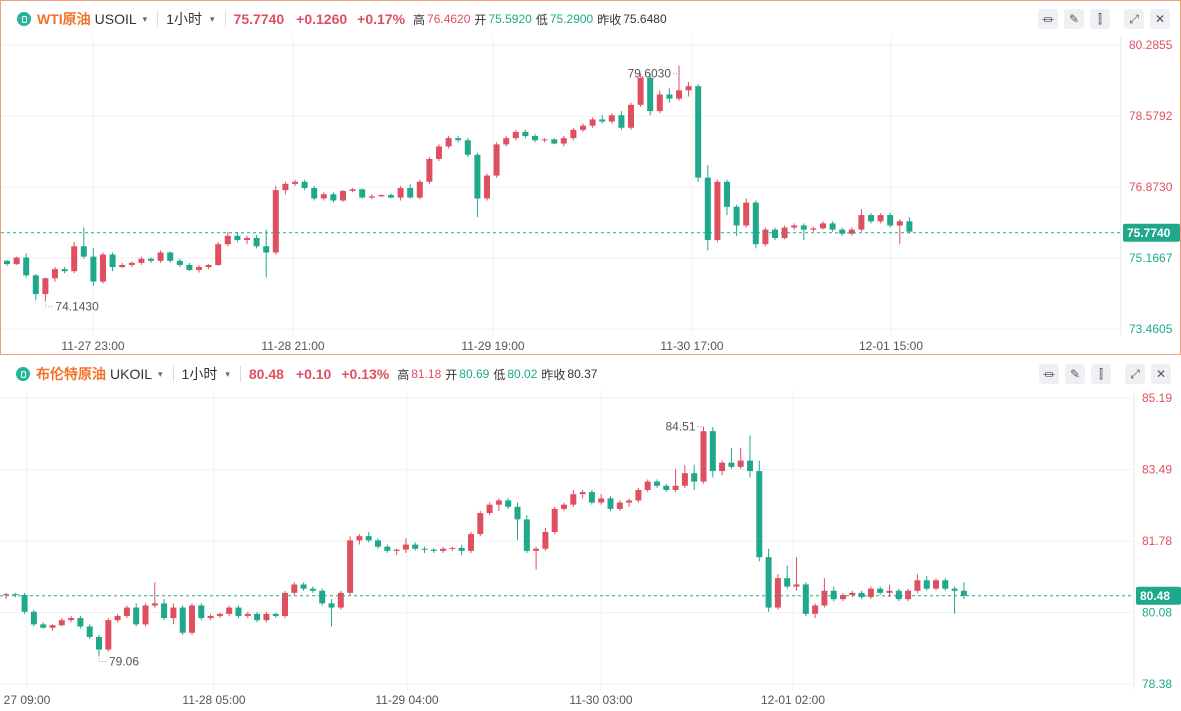 The width and height of the screenshot is (1181, 711). I want to click on high-label: 高, so click(403, 374).